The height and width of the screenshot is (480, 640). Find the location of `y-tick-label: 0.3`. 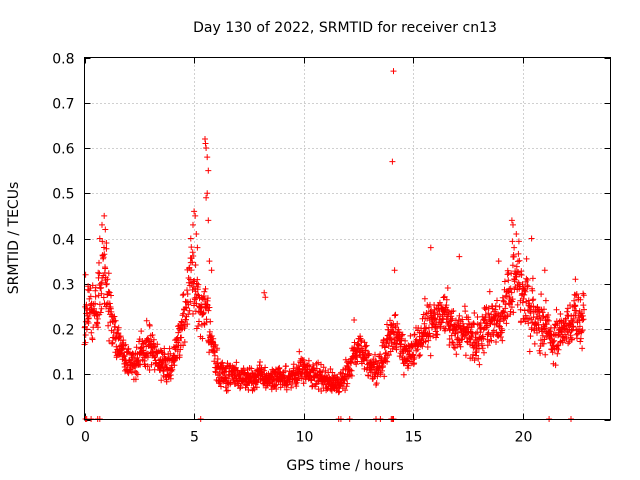

y-tick-label: 0.3 is located at coordinates (63, 286).